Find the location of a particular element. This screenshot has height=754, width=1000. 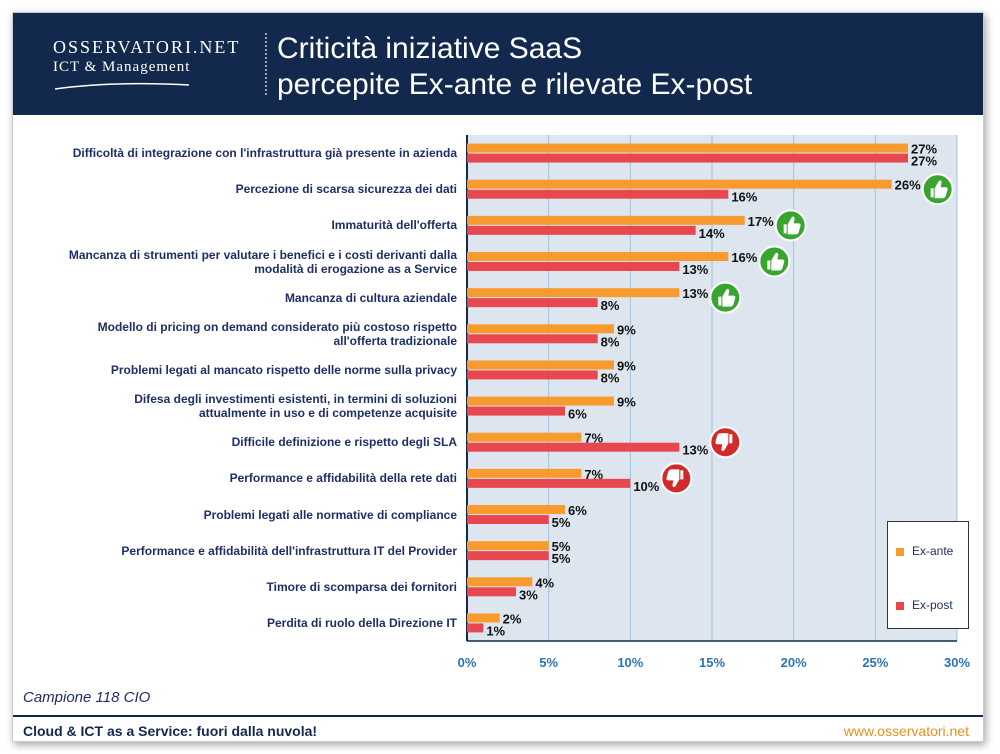

x-tick-label: 30% is located at coordinates (957, 662).